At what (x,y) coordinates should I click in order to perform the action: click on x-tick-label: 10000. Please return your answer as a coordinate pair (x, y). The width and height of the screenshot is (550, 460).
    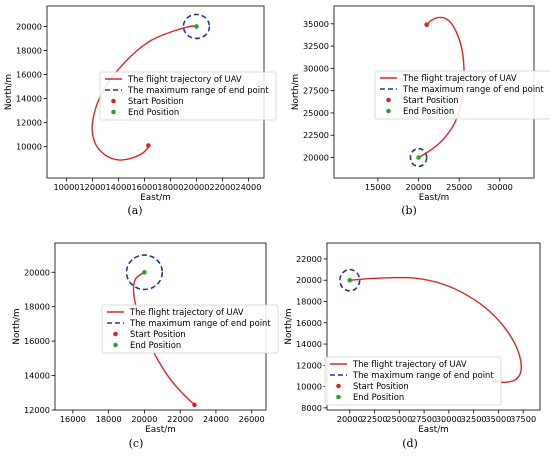
    Looking at the image, I should click on (66, 187).